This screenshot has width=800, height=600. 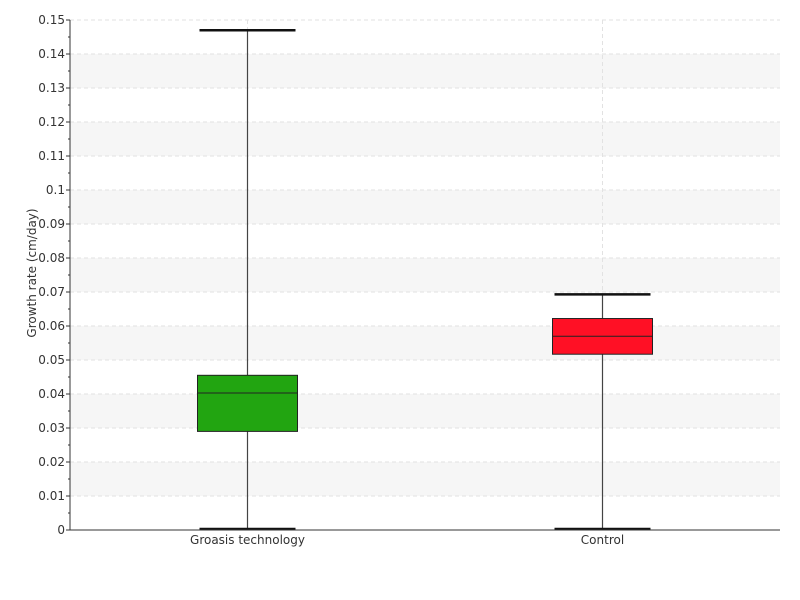 I want to click on y-tick-label: 0.14, so click(x=51, y=54).